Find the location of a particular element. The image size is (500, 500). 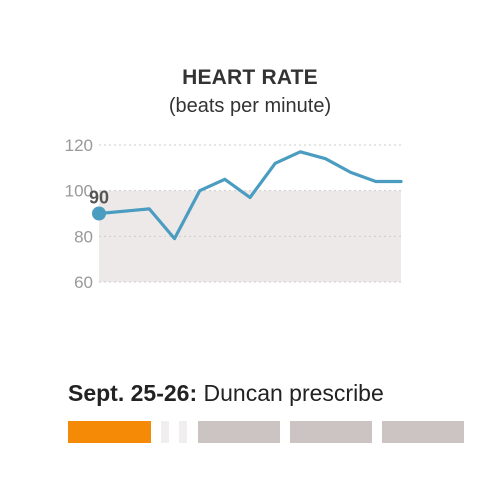

story-text: Duncan prescribe is located at coordinates (290, 393).